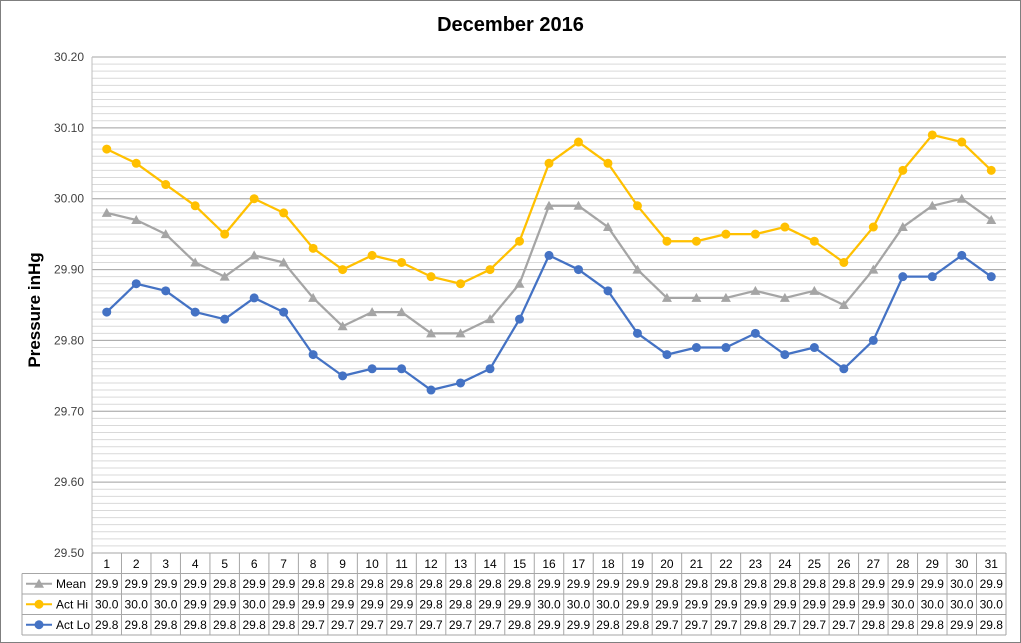 The height and width of the screenshot is (643, 1021). I want to click on x-tick-label: 10, so click(372, 564).